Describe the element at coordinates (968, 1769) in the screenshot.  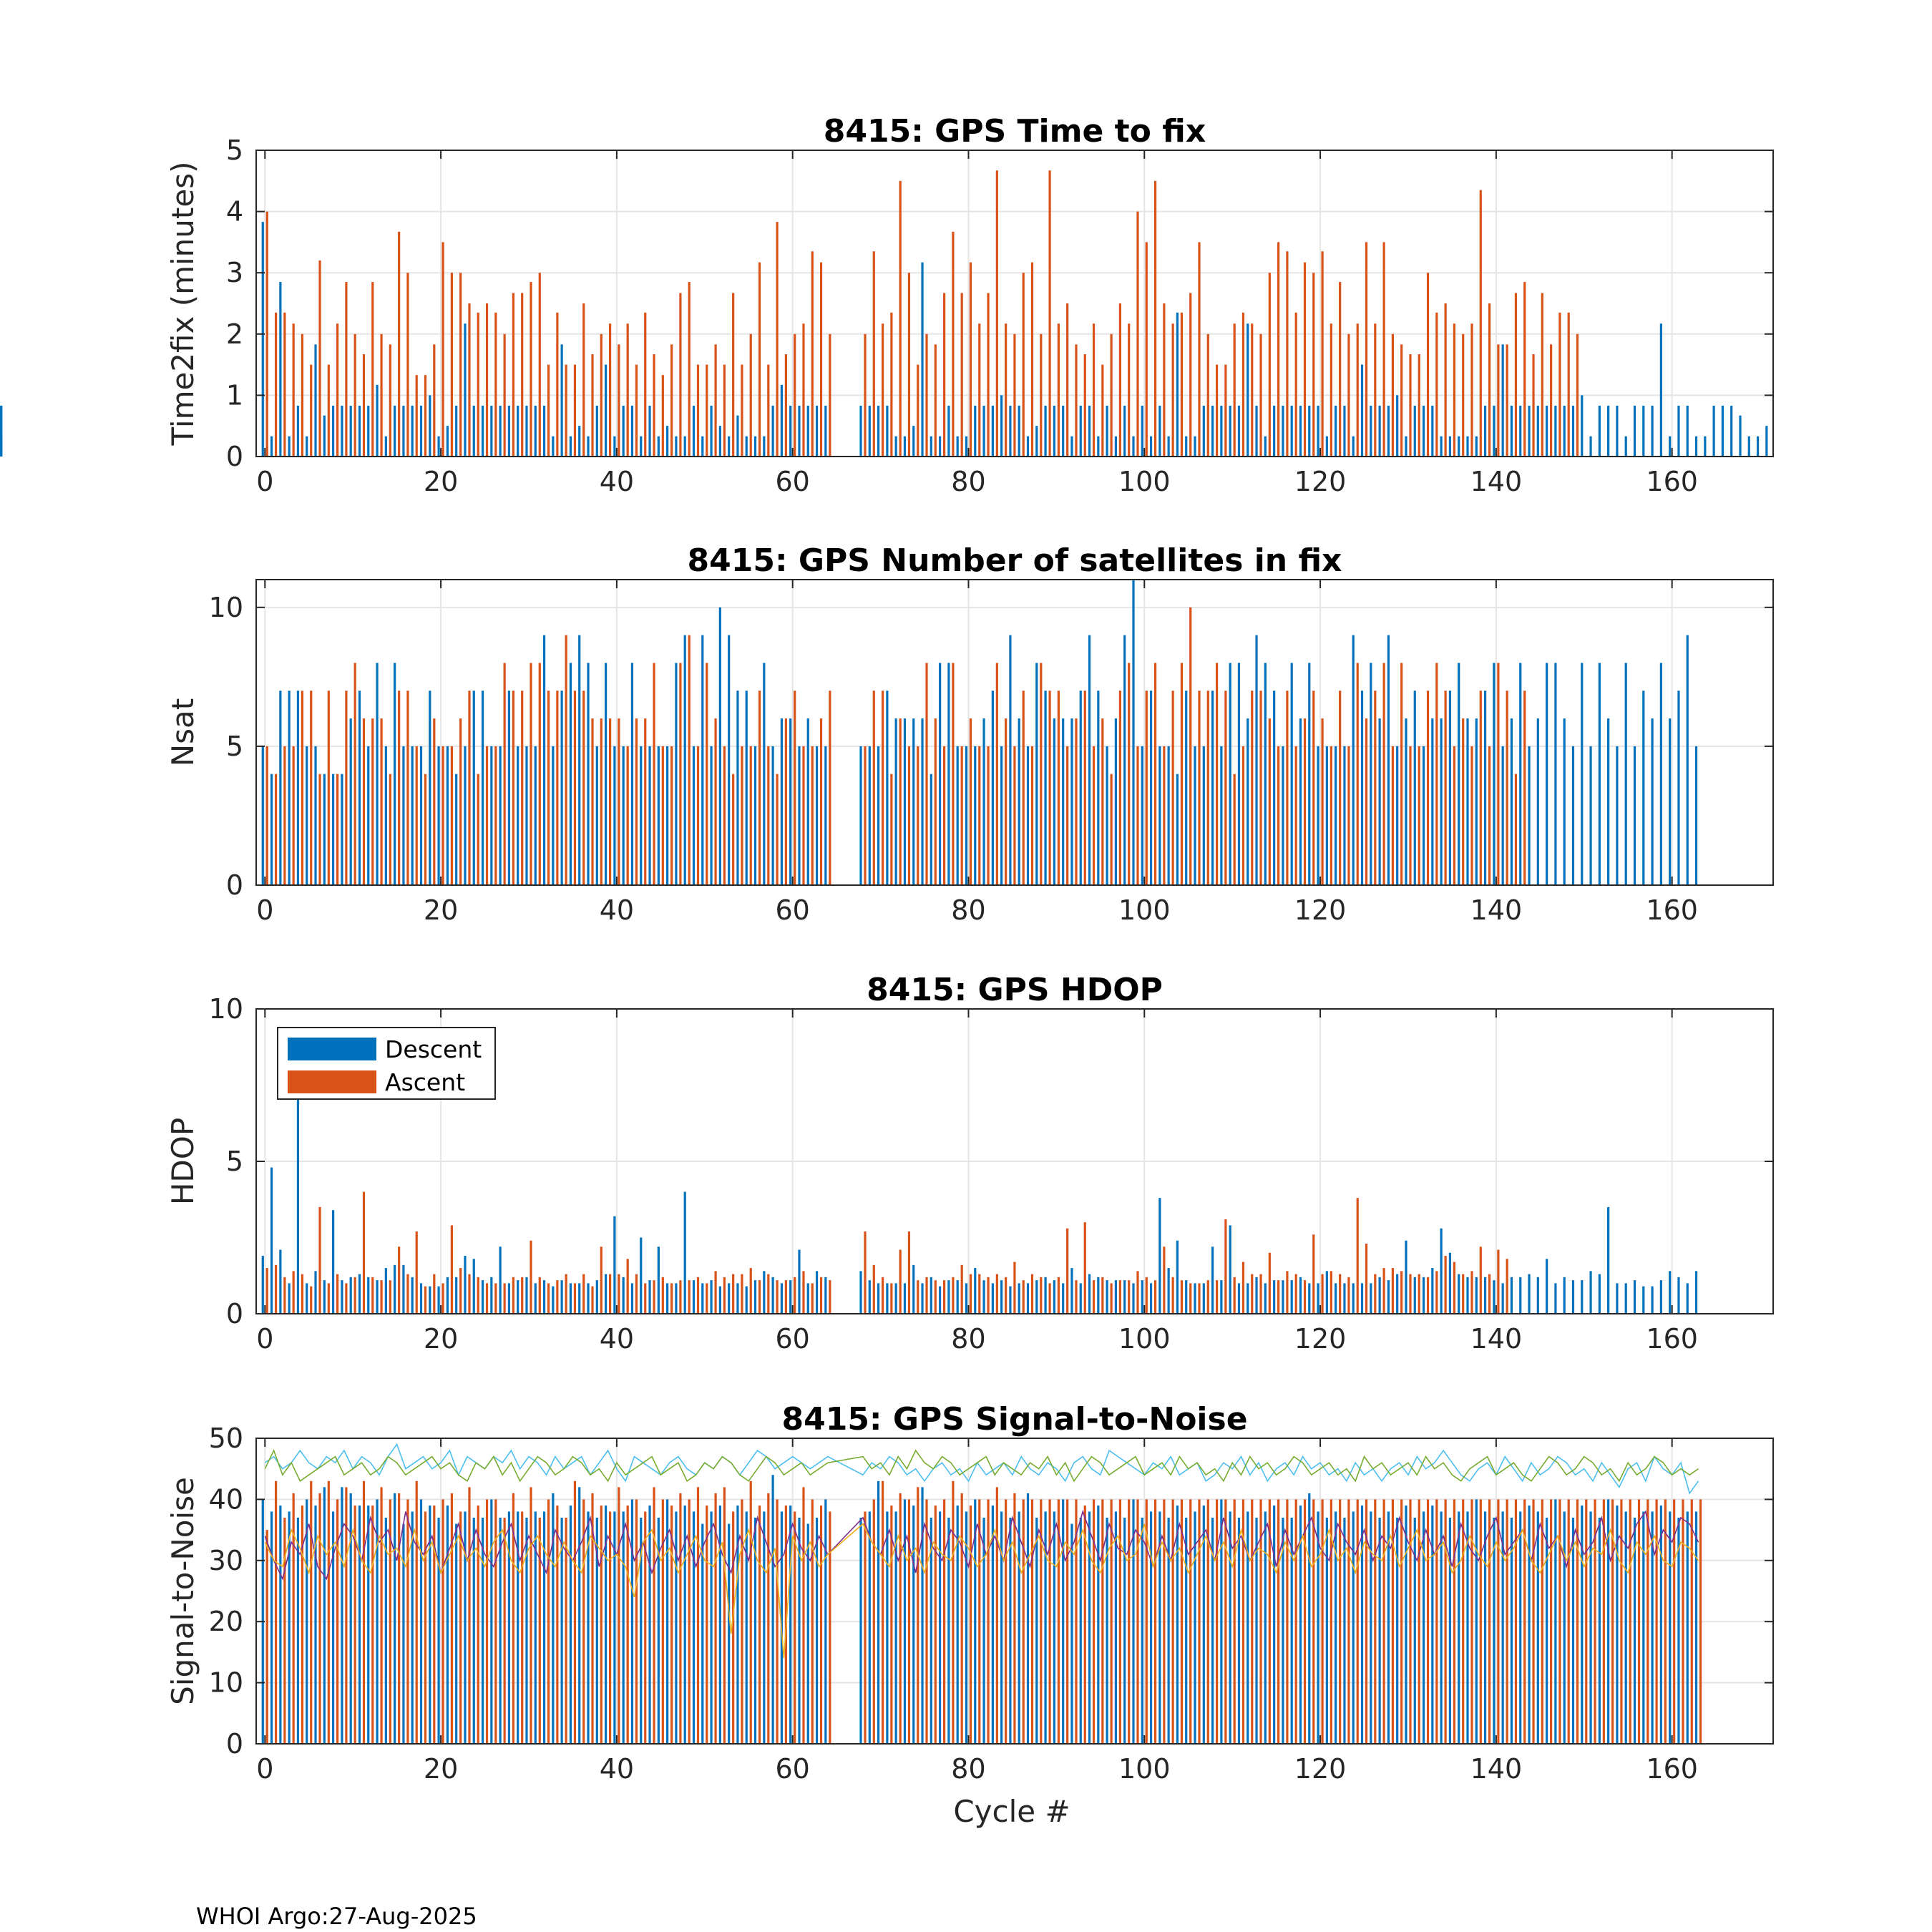
I see `x-tick-label: 80` at that location.